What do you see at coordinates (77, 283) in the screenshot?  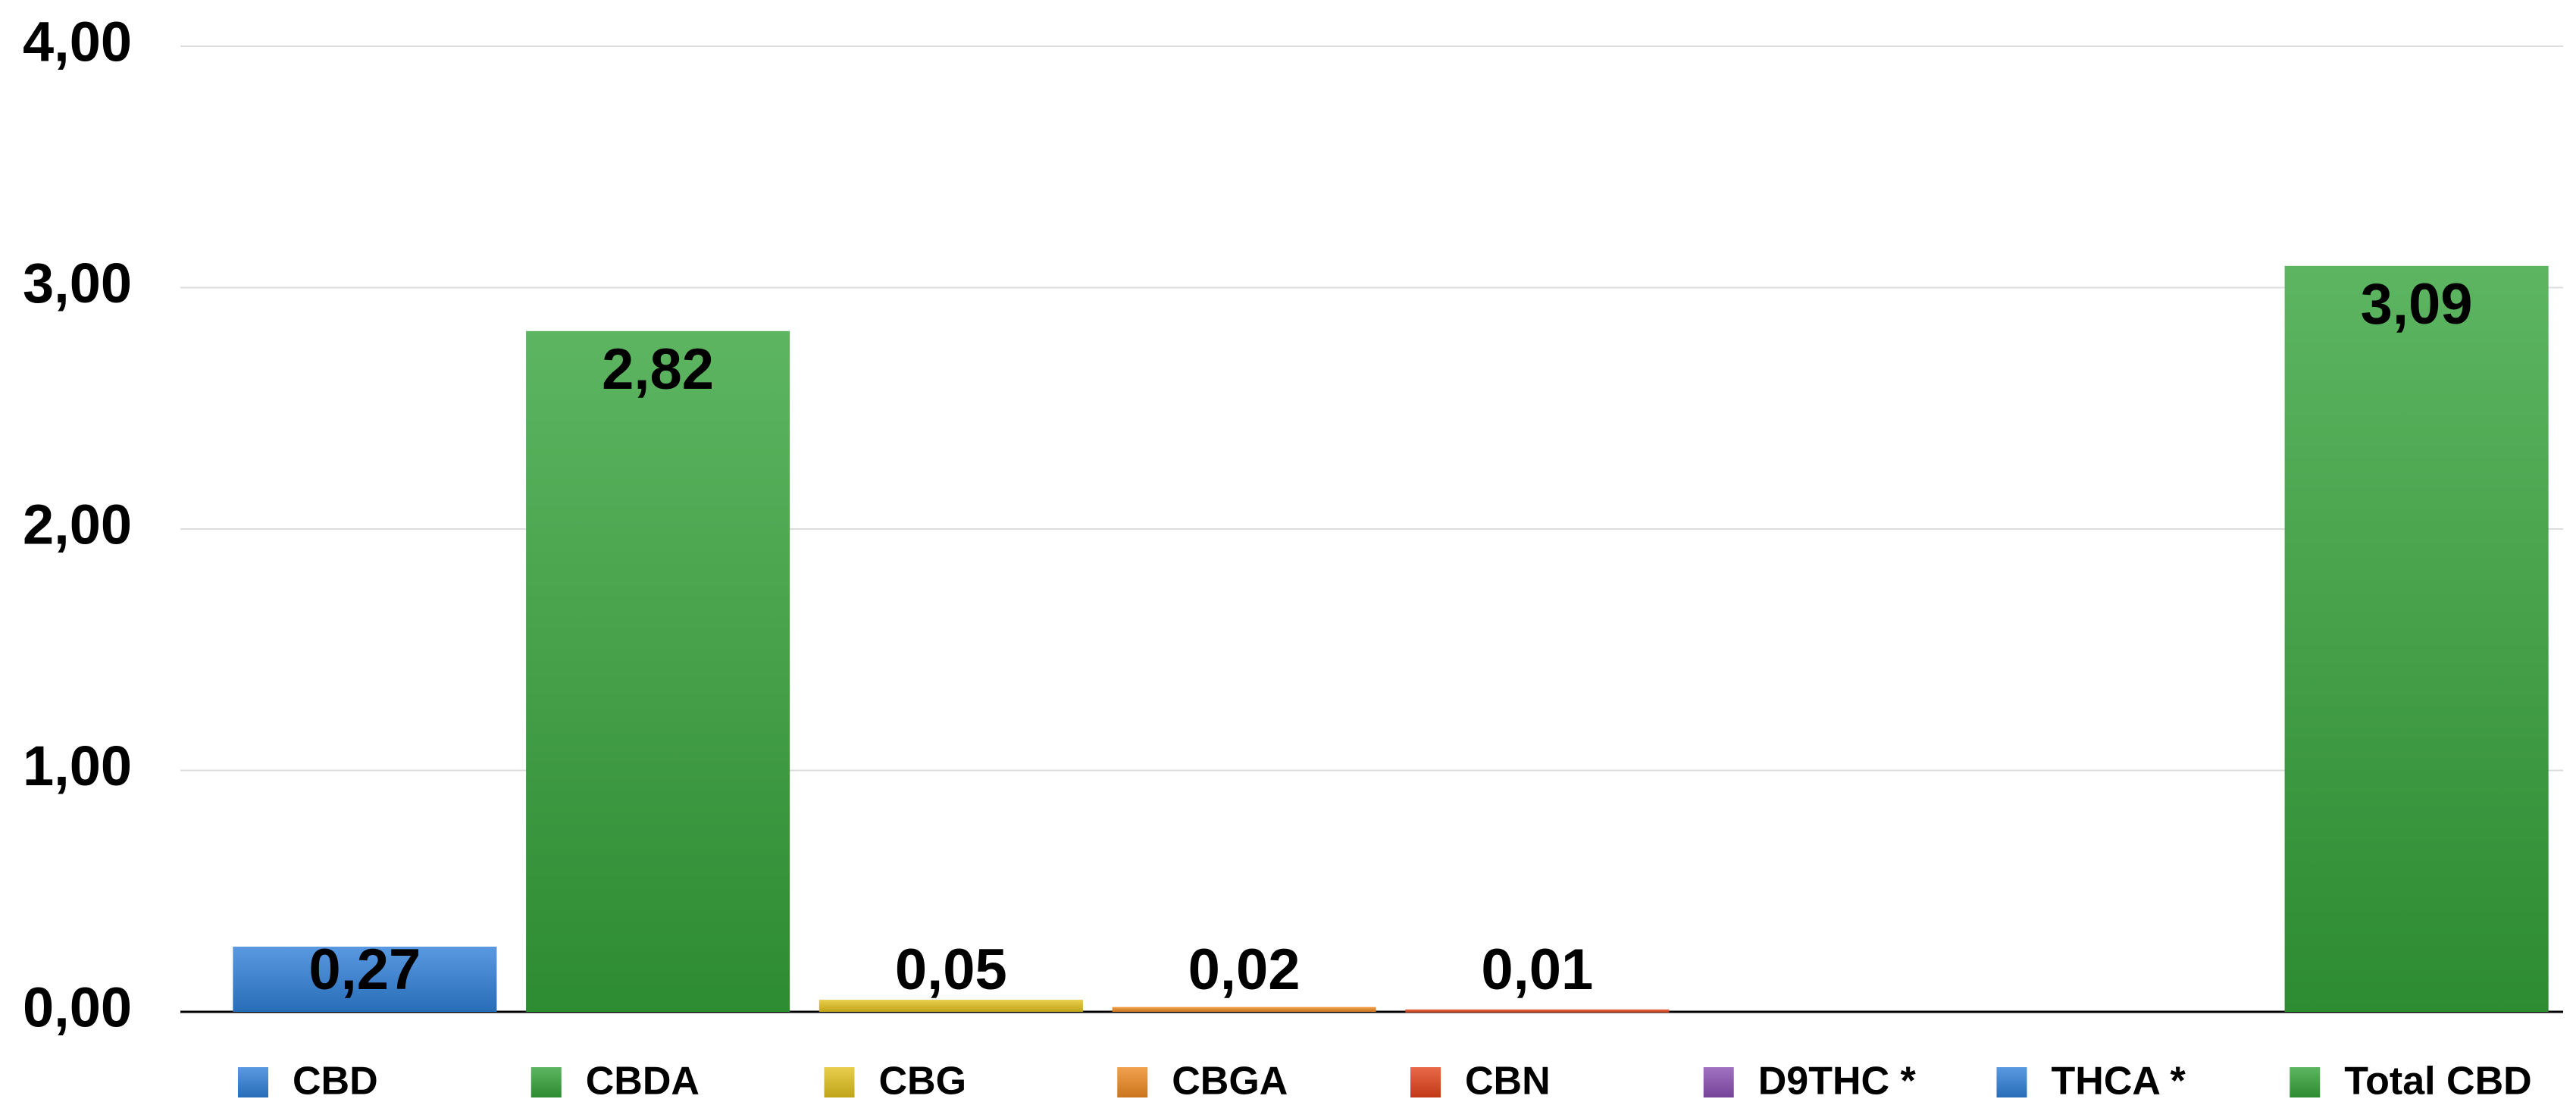 I see `y-tick-label: 3,00` at bounding box center [77, 283].